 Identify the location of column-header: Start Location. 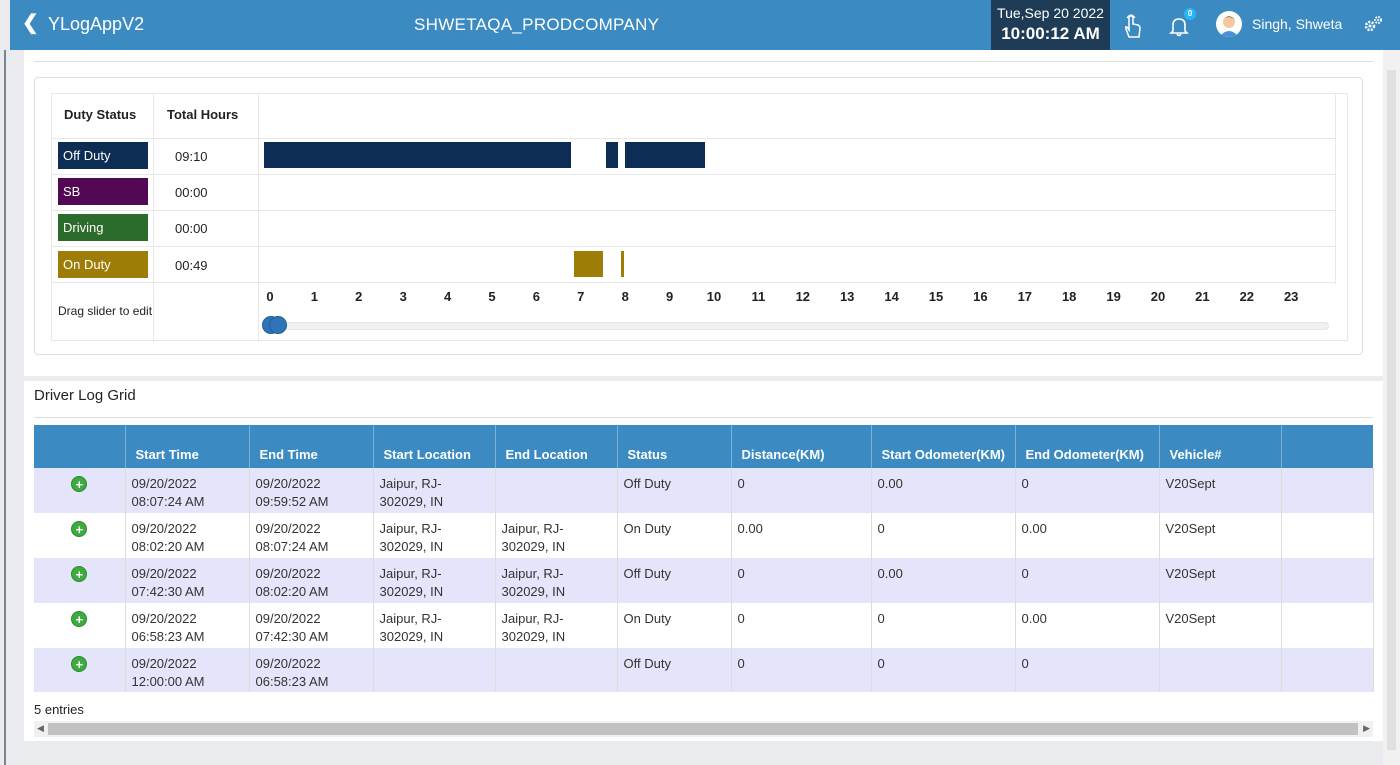
(434, 446).